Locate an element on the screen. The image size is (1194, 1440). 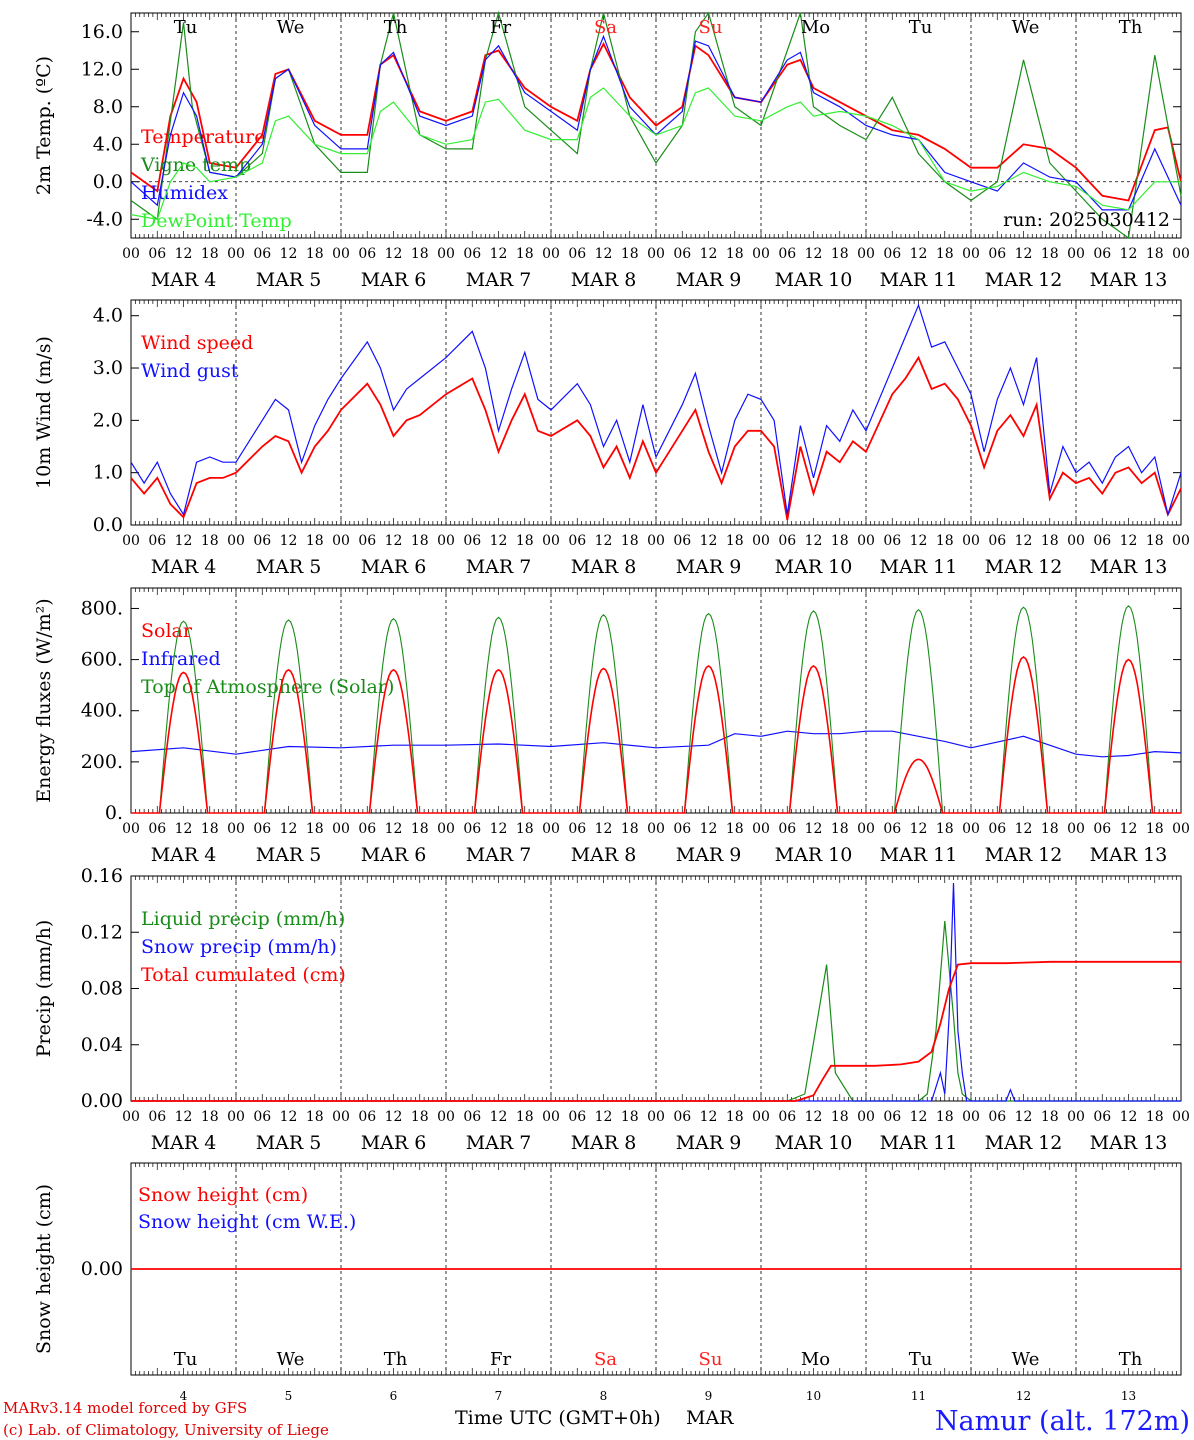
day-name-bottom: Th is located at coordinates (1131, 1359).